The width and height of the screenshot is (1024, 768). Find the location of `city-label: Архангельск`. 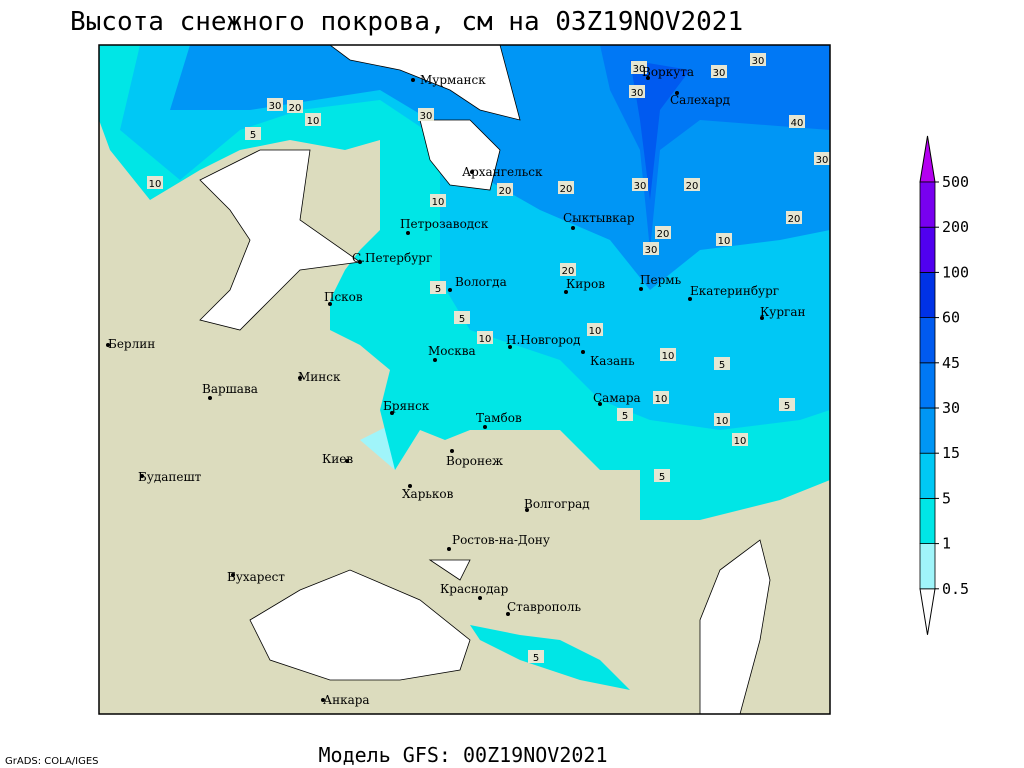

city-label: Архангельск is located at coordinates (502, 172).